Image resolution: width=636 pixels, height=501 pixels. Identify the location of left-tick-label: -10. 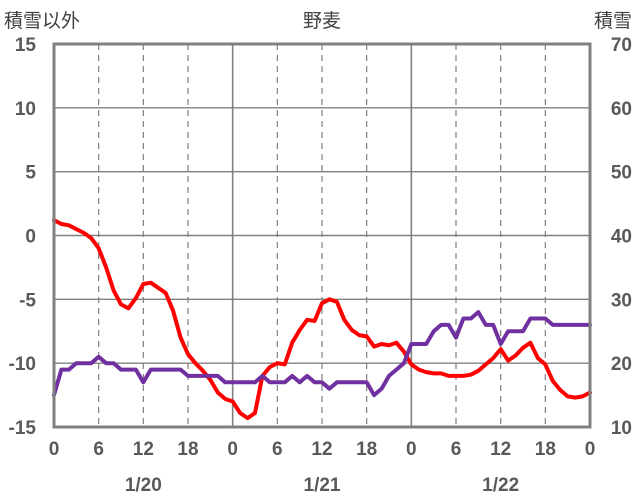
(22, 364).